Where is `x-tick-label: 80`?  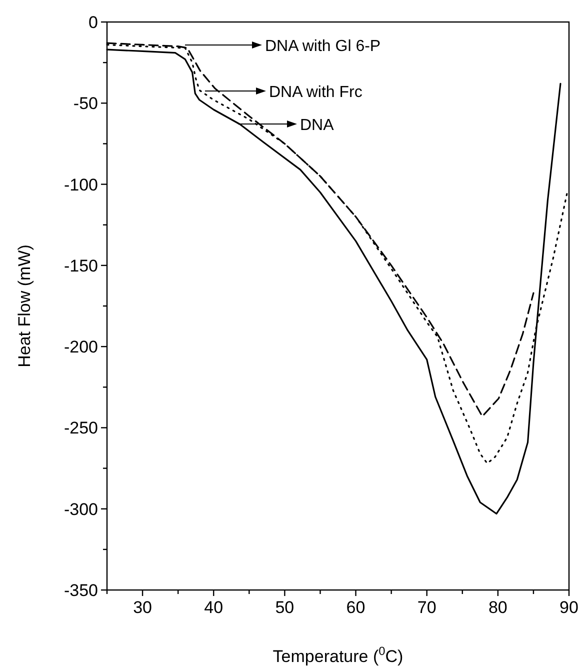 x-tick-label: 80 is located at coordinates (498, 607).